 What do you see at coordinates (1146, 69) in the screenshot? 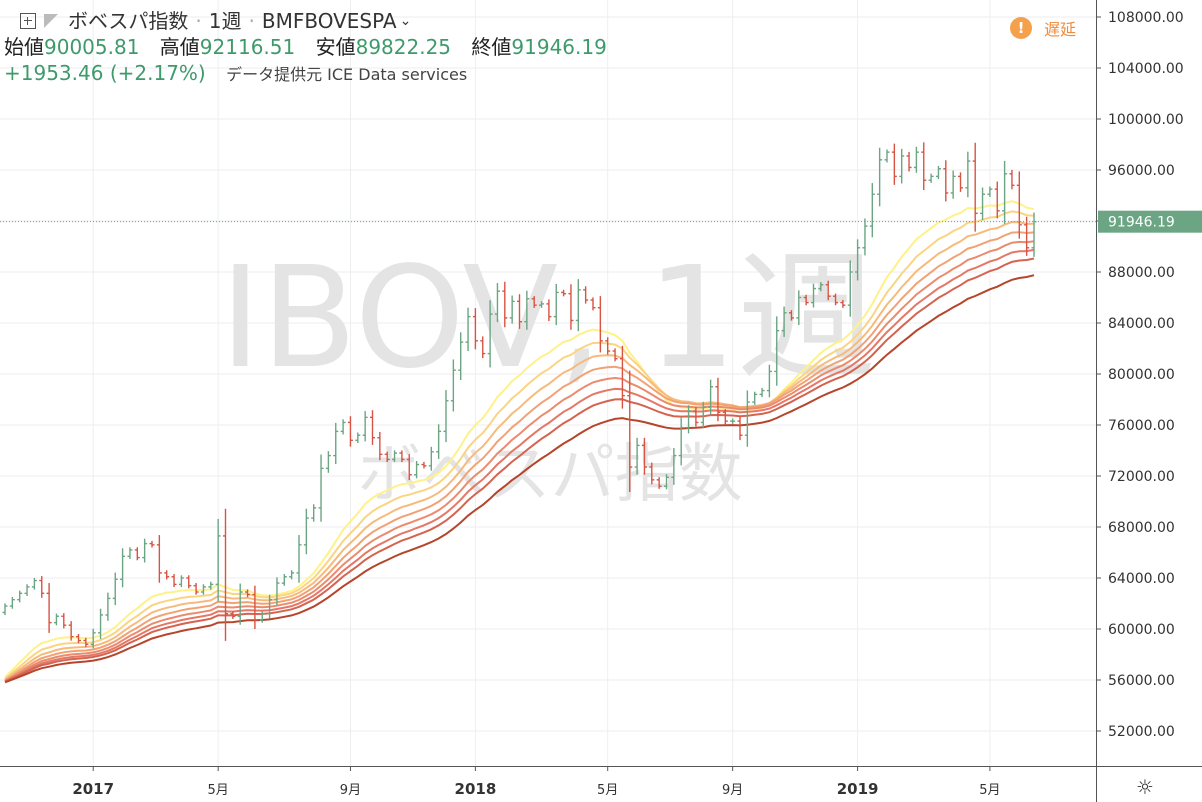
I see `y-tick-label: 104000.00` at bounding box center [1146, 69].